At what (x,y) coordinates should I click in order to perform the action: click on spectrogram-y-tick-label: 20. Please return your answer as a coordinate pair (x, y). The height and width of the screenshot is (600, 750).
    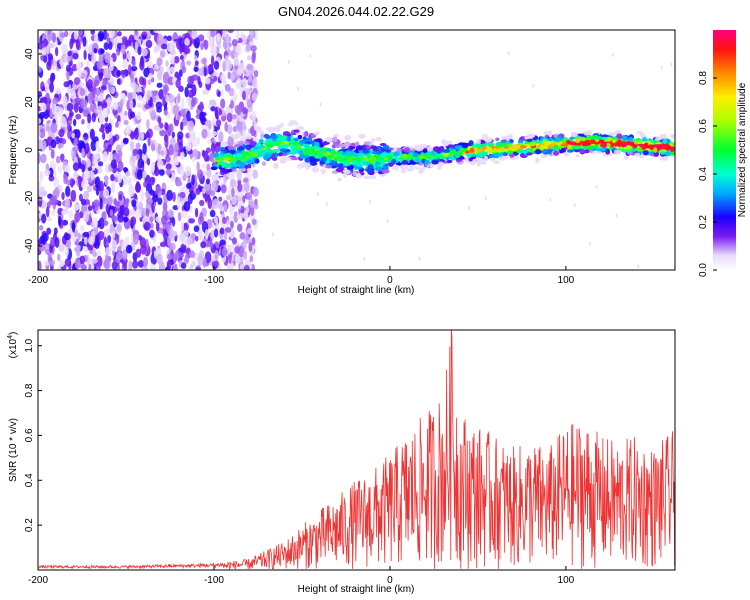
    Looking at the image, I should click on (29, 102).